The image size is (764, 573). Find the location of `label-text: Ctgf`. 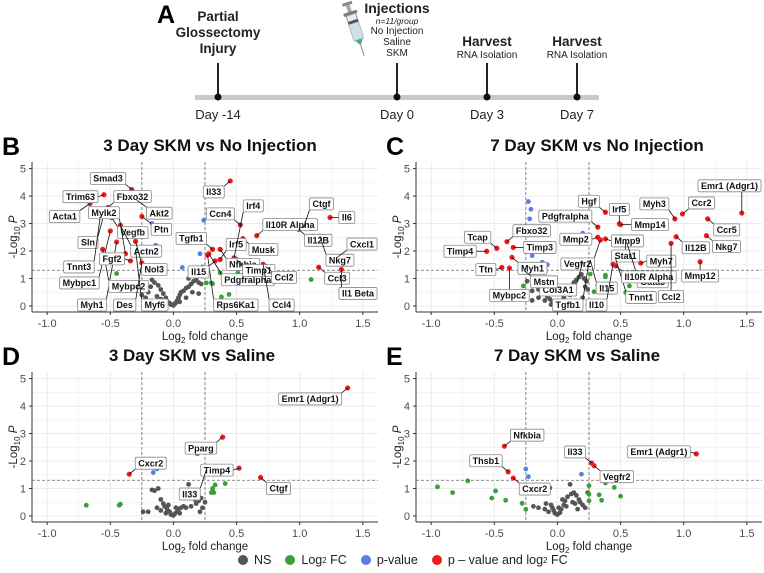

label-text: Ctgf is located at coordinates (321, 204).